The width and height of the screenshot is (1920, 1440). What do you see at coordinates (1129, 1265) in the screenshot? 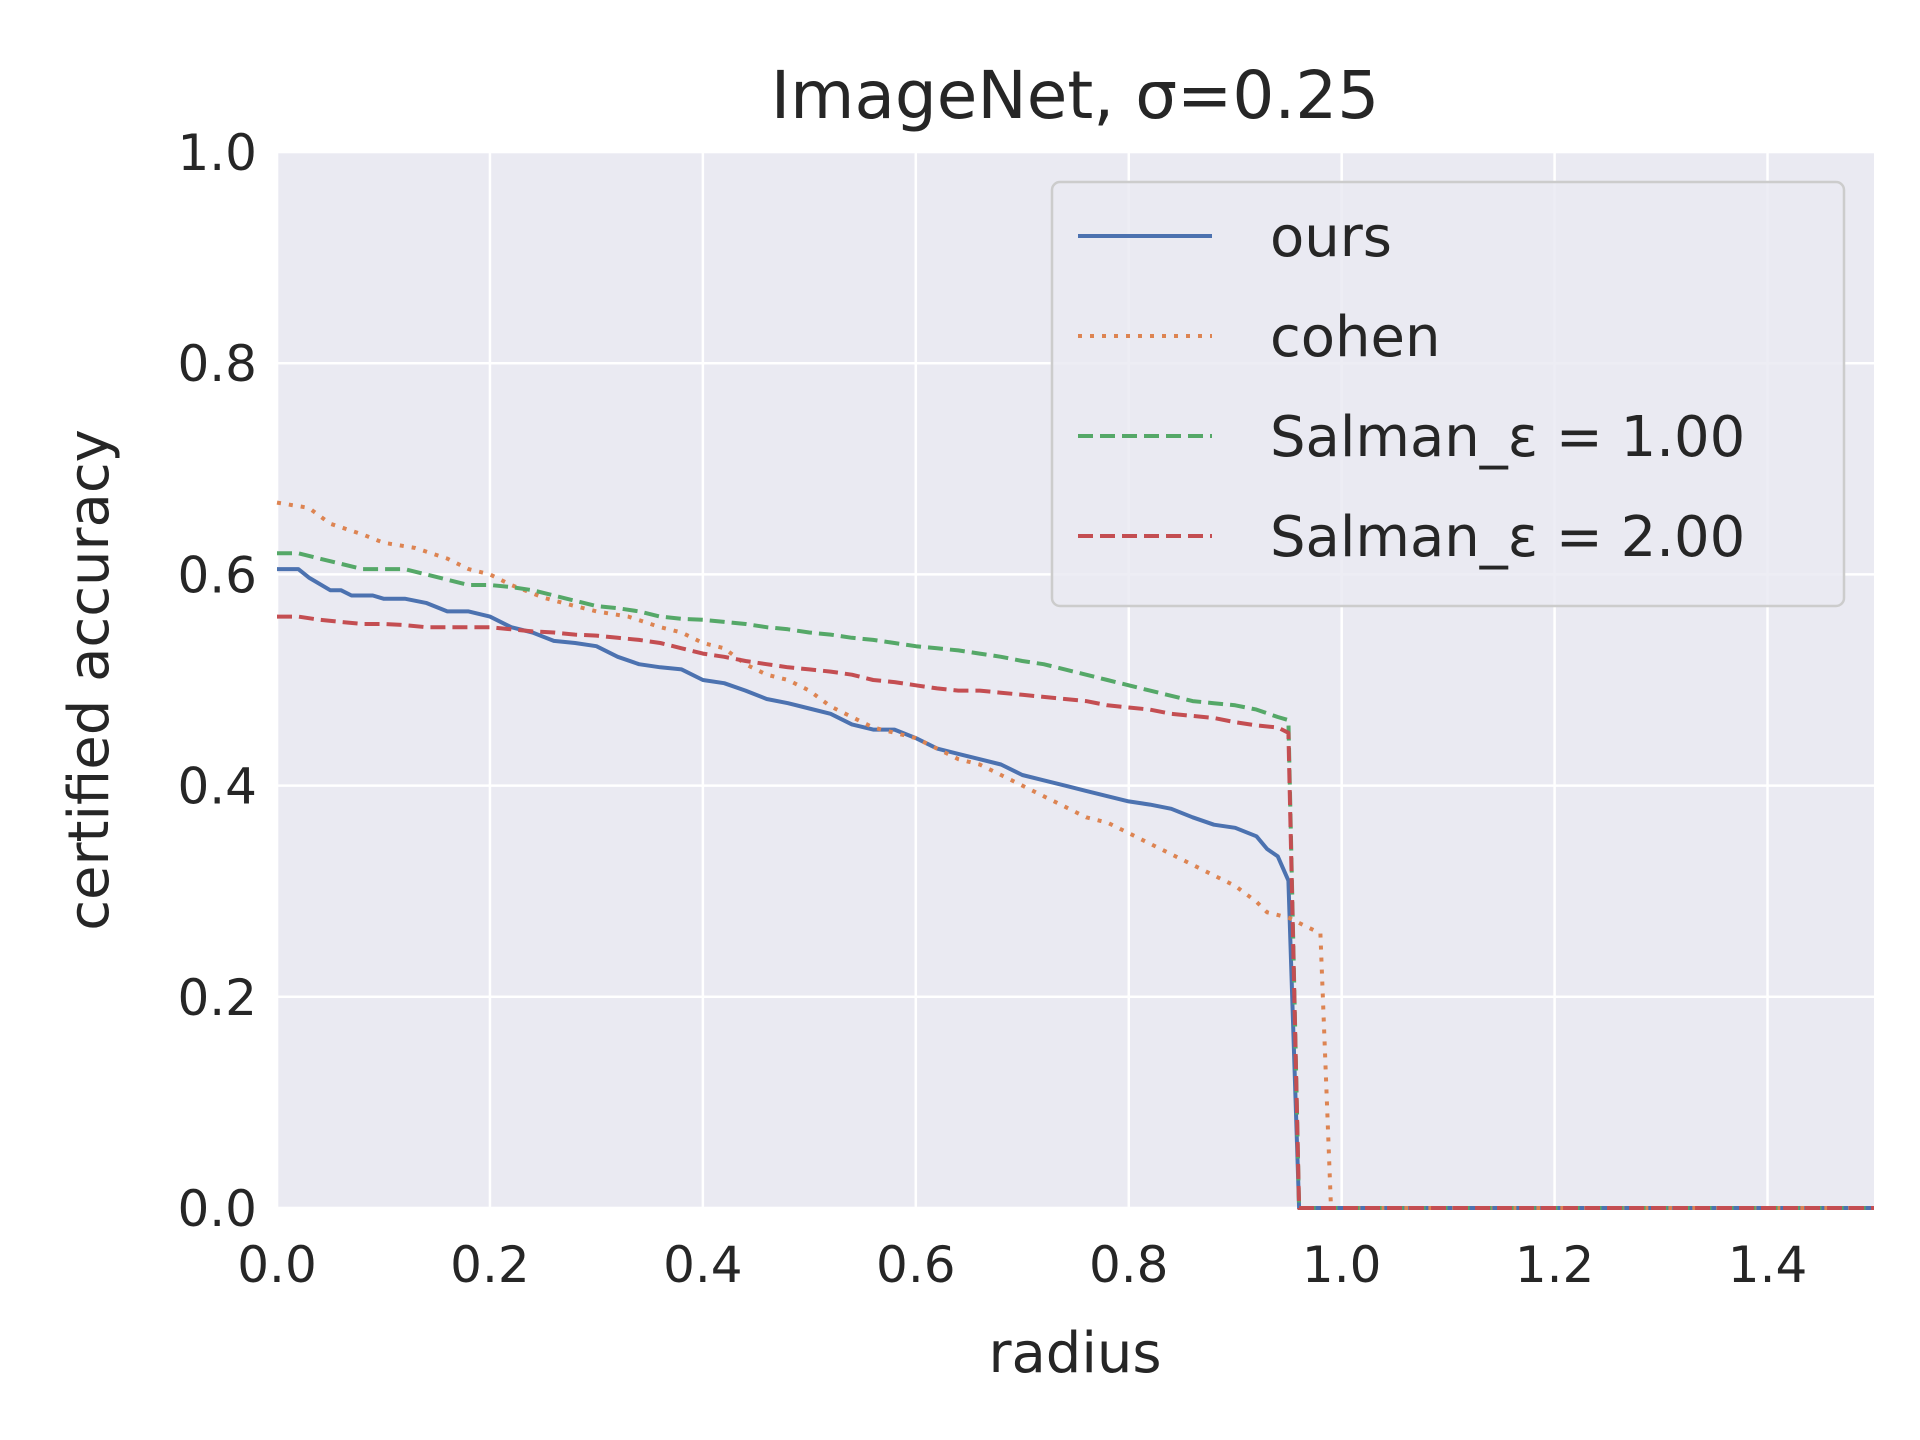
I see `x-tick-label: 0.8` at bounding box center [1129, 1265].